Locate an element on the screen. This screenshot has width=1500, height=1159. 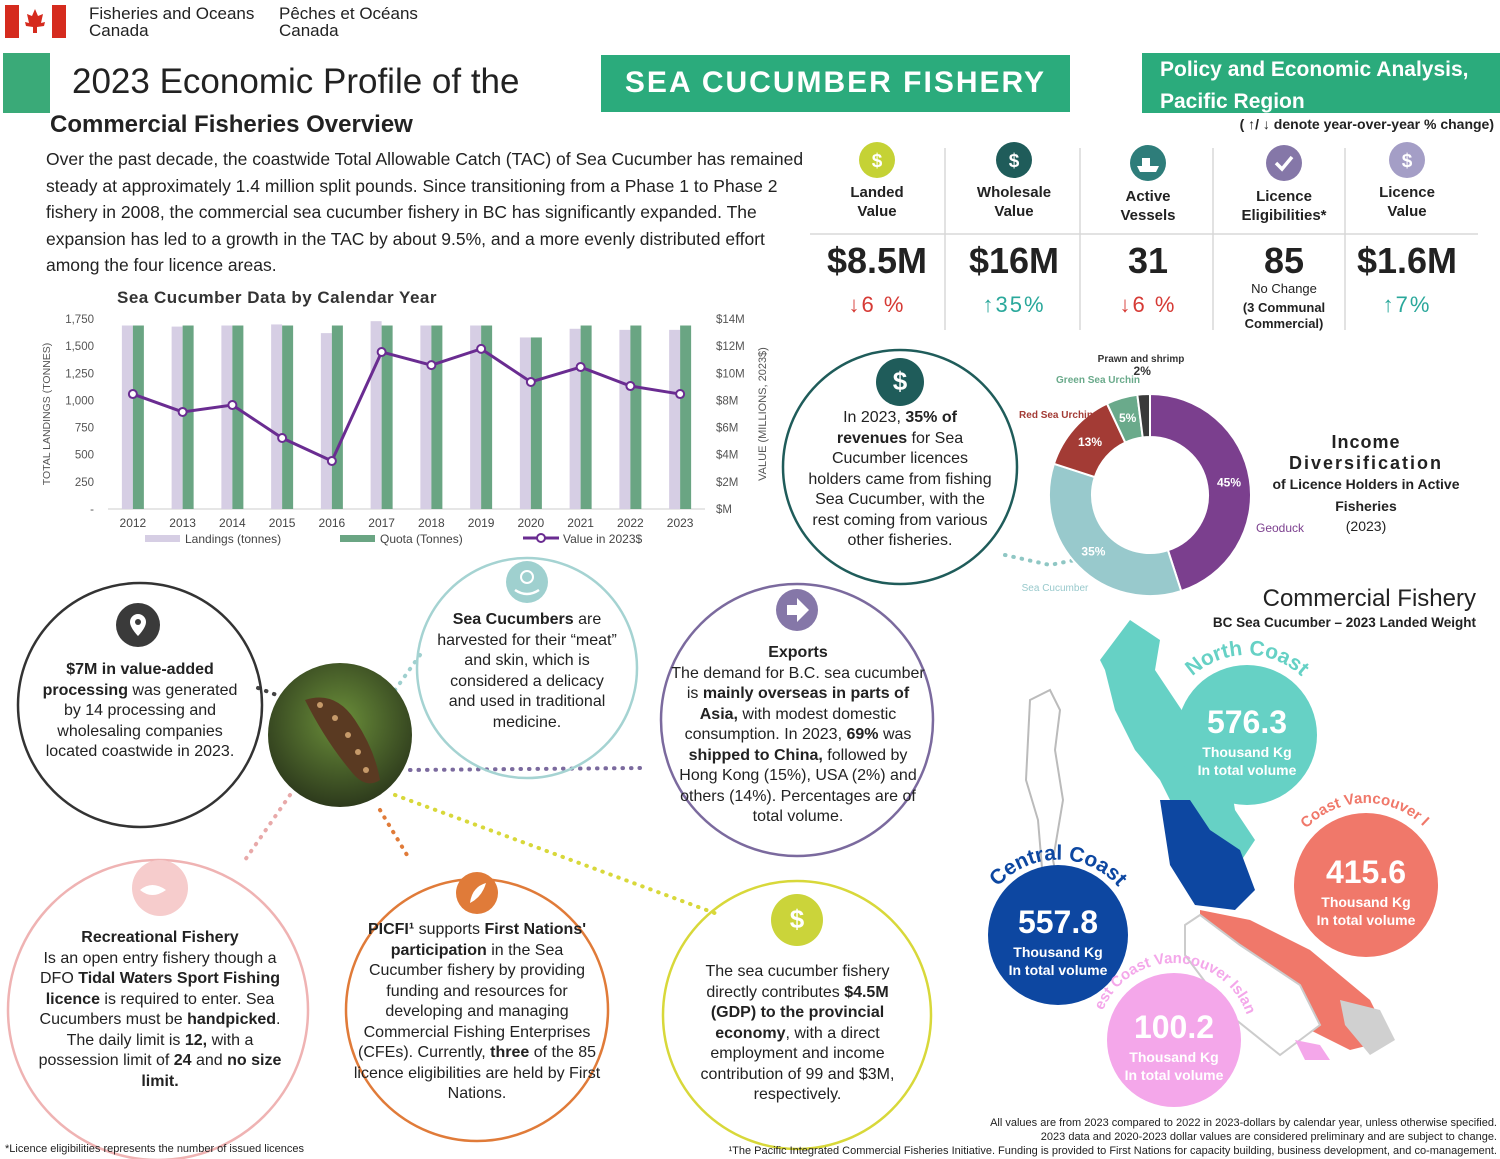
y-axis-label: TOTAL LANDINGS (TONNES) is located at coordinates (47, 414).